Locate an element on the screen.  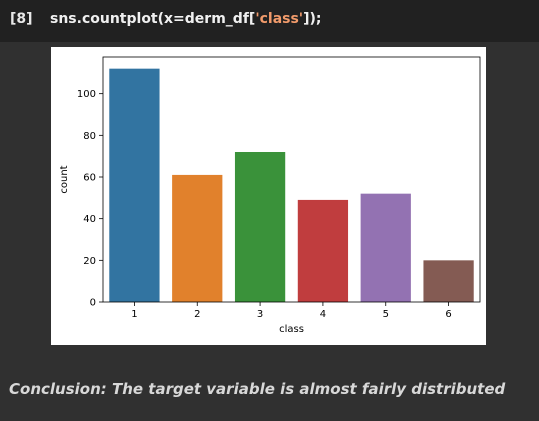
code-suffix: ]); is located at coordinates (312, 19).